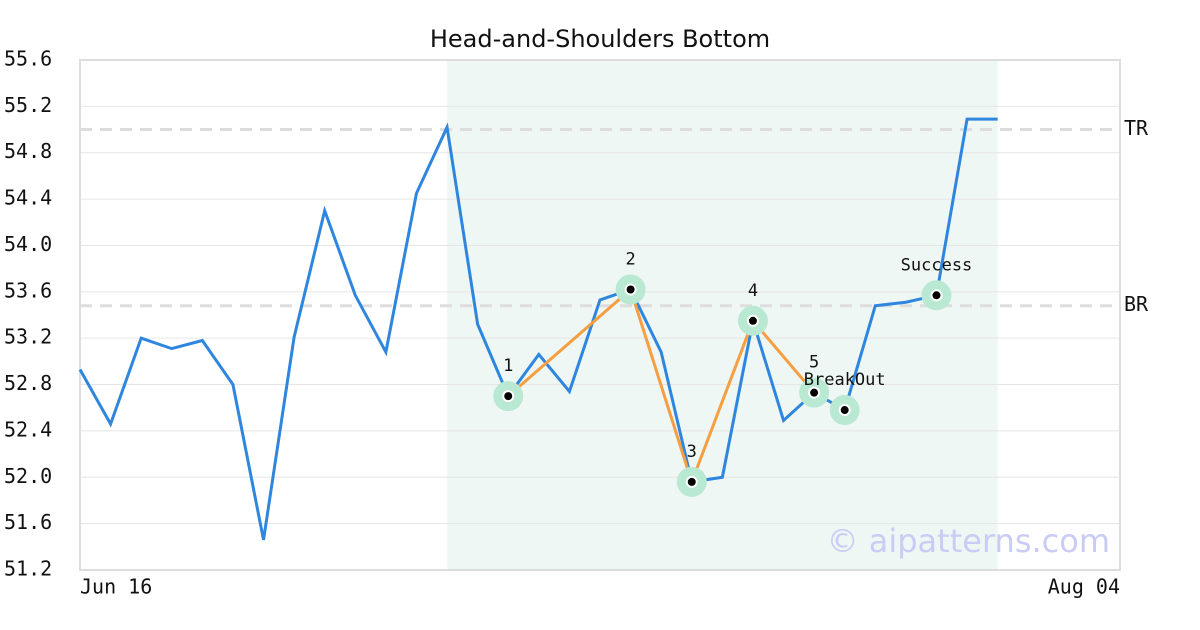  What do you see at coordinates (600, 39) in the screenshot?
I see `chart-title: Head-and-Shoulders Bottom` at bounding box center [600, 39].